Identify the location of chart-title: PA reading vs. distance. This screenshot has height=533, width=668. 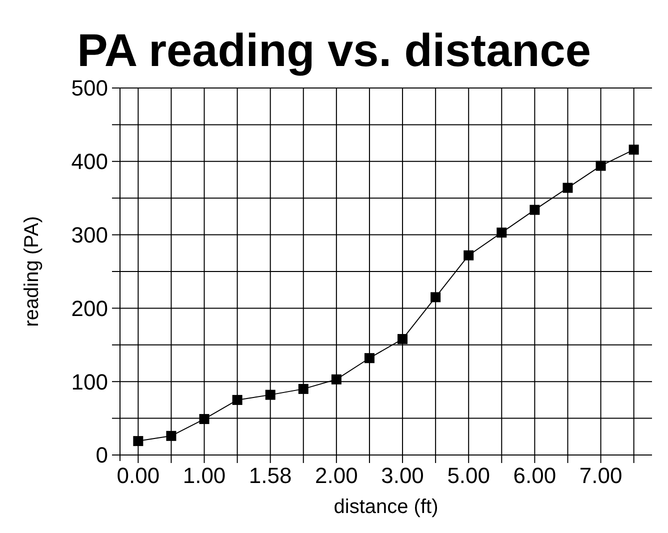
(334, 50).